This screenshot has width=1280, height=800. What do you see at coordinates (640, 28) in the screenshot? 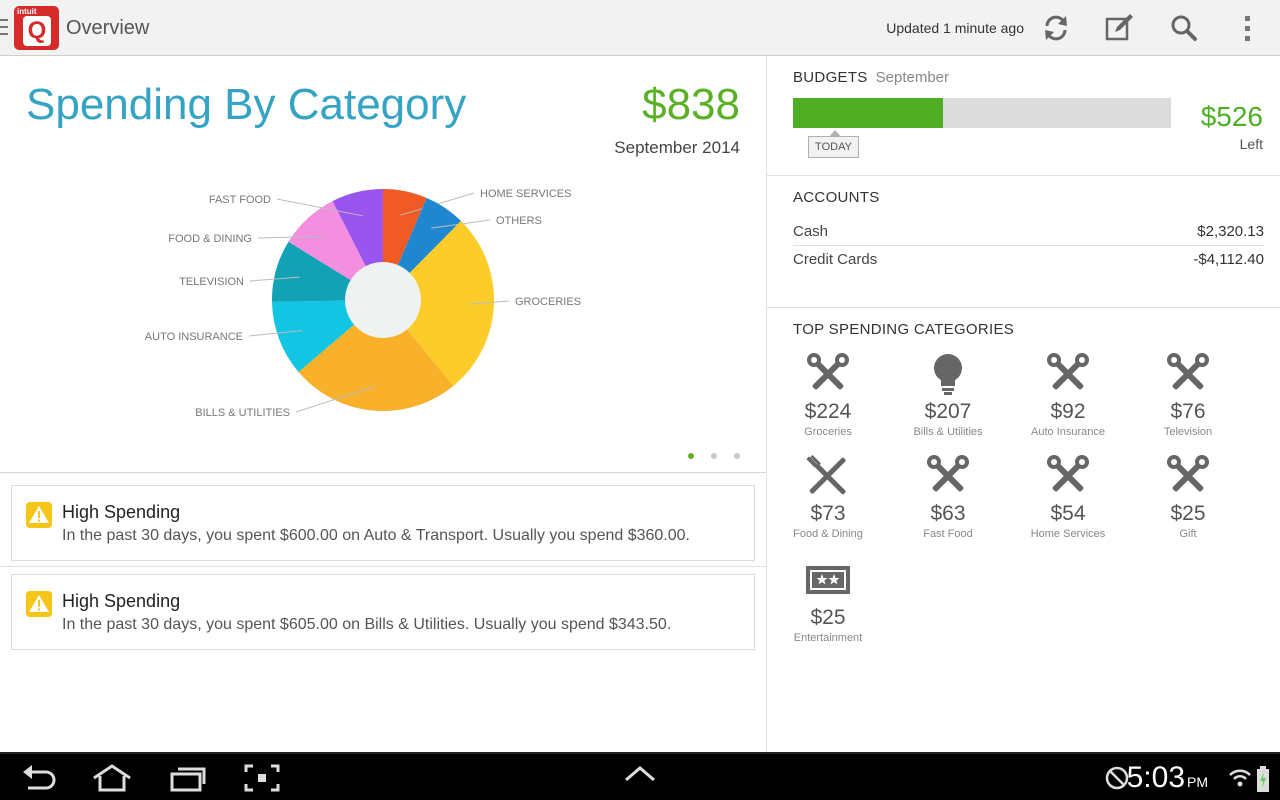
I see `action-bar: intuit Q Overview Updated 1 minute ago` at bounding box center [640, 28].